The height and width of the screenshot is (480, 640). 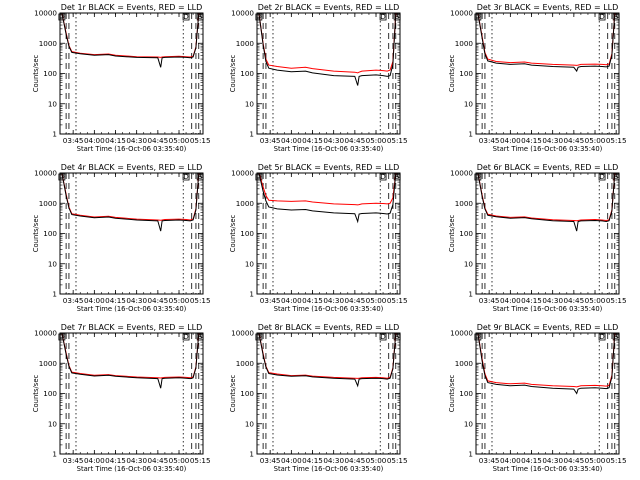 I want to click on panel-title: Det 4r BLACK = Events, RED = LLD, so click(x=132, y=167).